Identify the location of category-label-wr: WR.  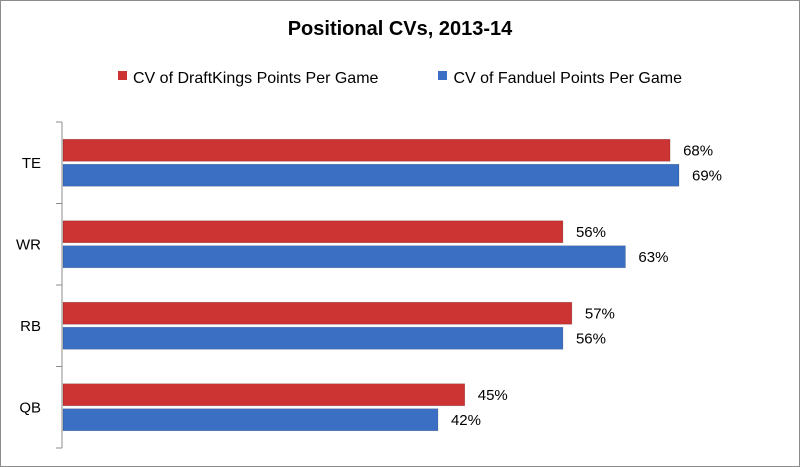
(28, 244).